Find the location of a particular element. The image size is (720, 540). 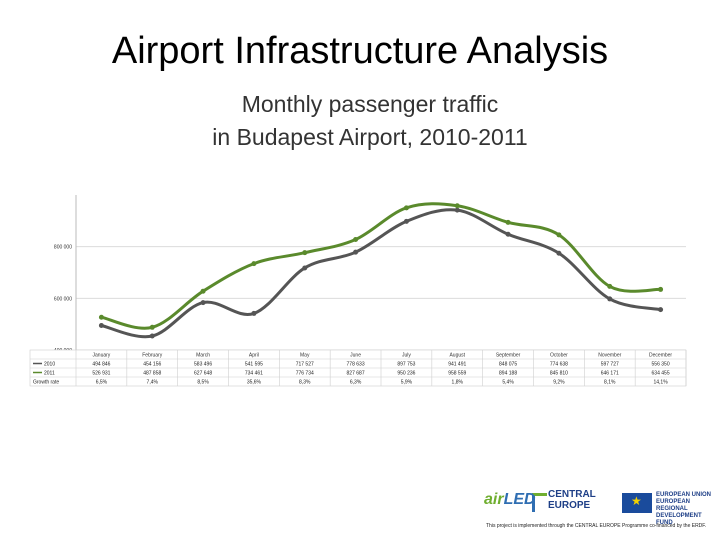

x-tick-label: February is located at coordinates (152, 356).